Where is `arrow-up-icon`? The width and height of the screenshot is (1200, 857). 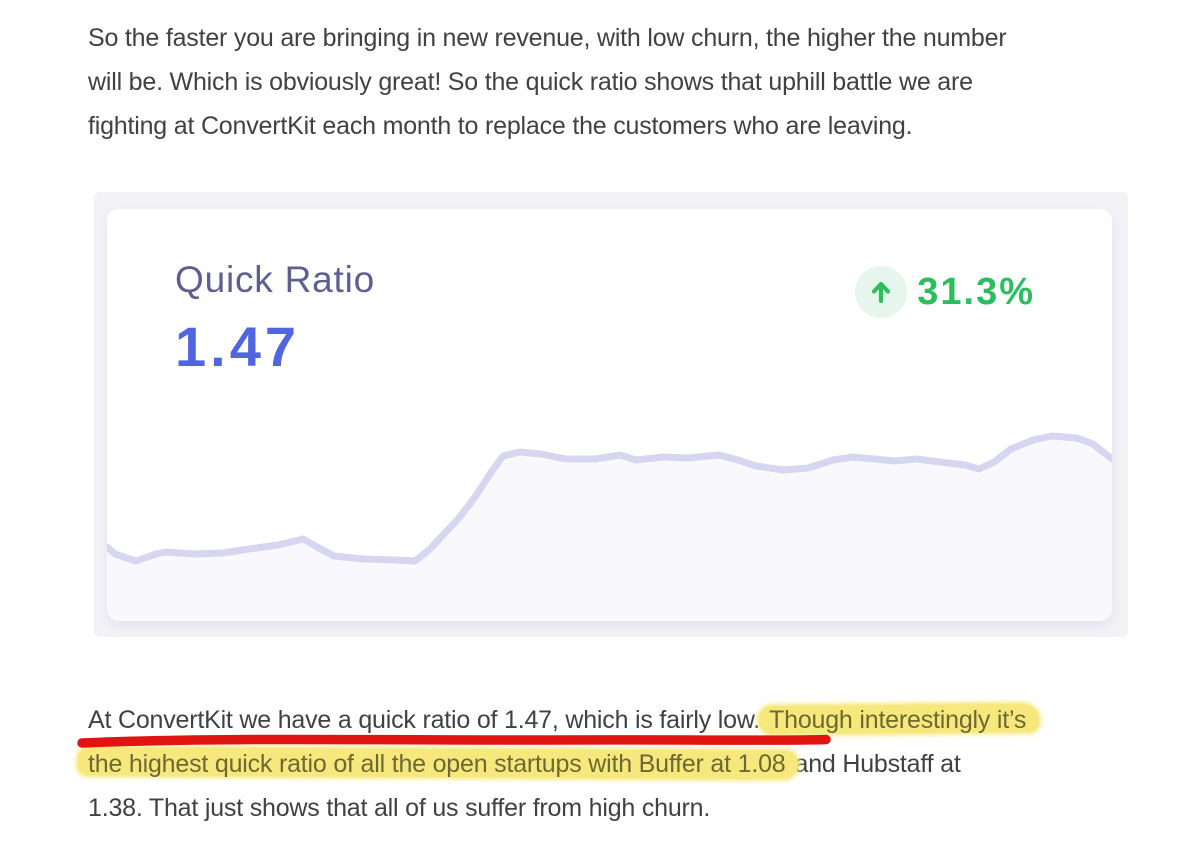 arrow-up-icon is located at coordinates (881, 292).